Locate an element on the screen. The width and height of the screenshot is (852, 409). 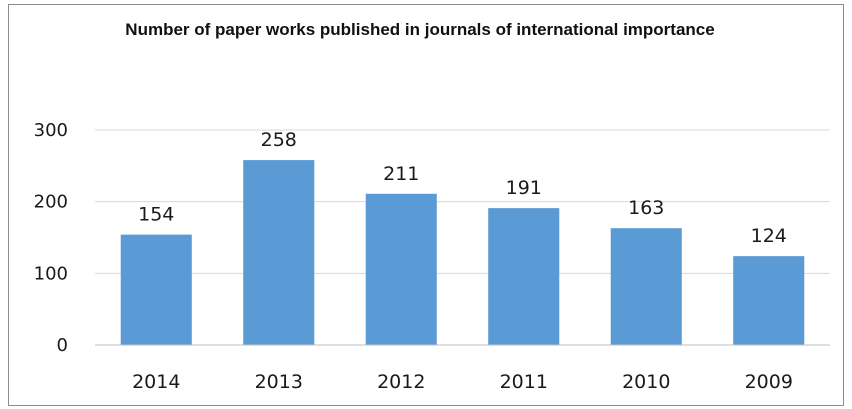
x-category-label: 2012 is located at coordinates (401, 382).